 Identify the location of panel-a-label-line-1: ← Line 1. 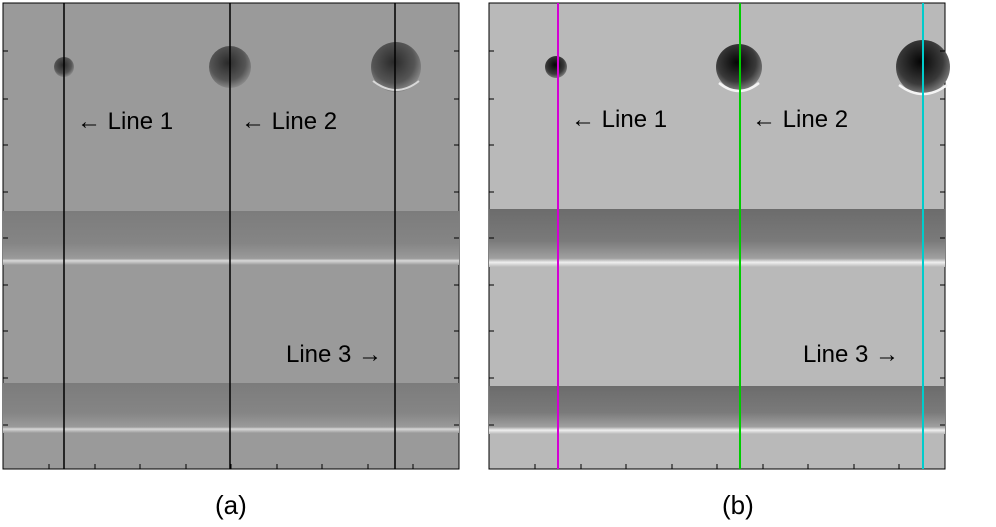
(125, 121).